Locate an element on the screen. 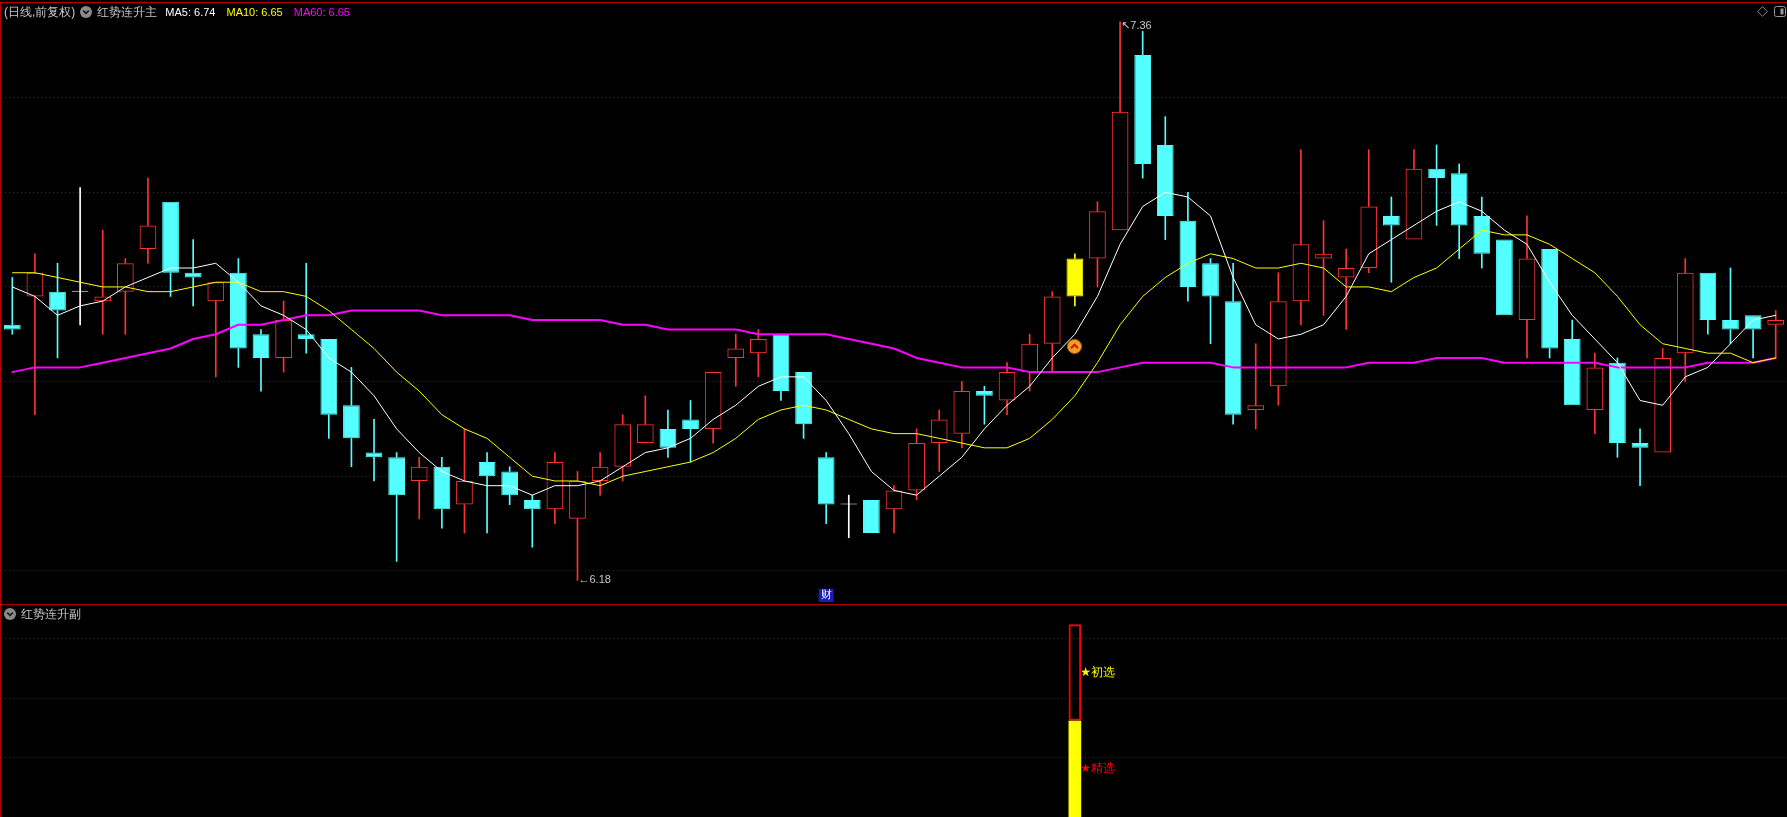 The image size is (1787, 817). annotation: ★初选 is located at coordinates (1097, 671).